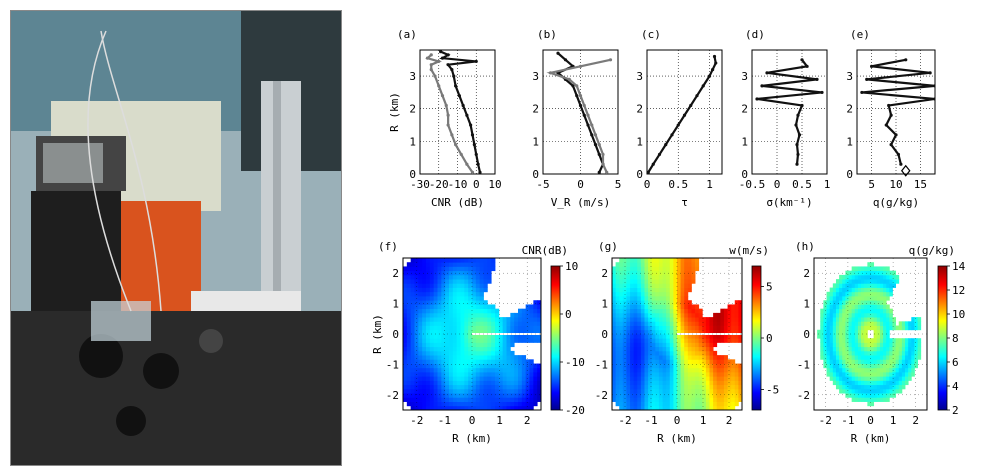 The height and width of the screenshot is (474, 1000). I want to click on panel-tag-g: (g), so click(608, 246).